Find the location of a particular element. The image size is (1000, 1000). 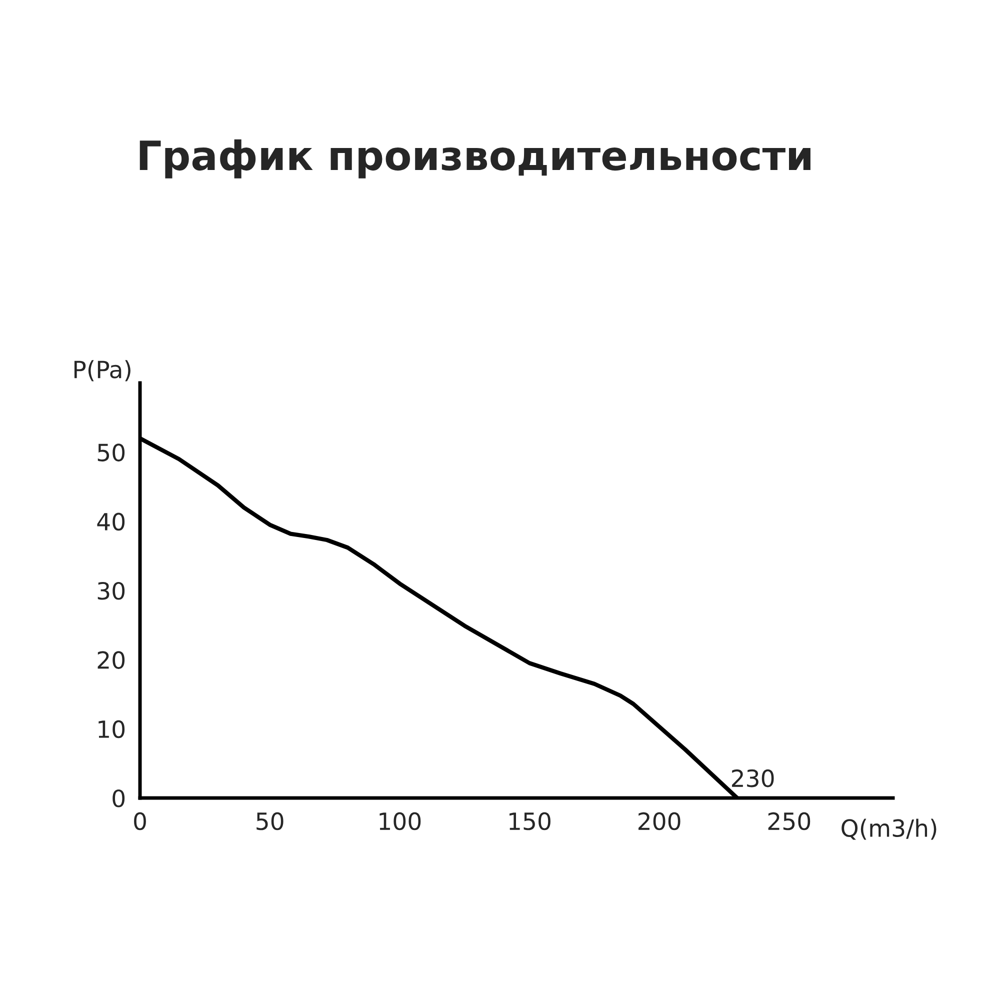

x-tick-label: 0 is located at coordinates (140, 821).